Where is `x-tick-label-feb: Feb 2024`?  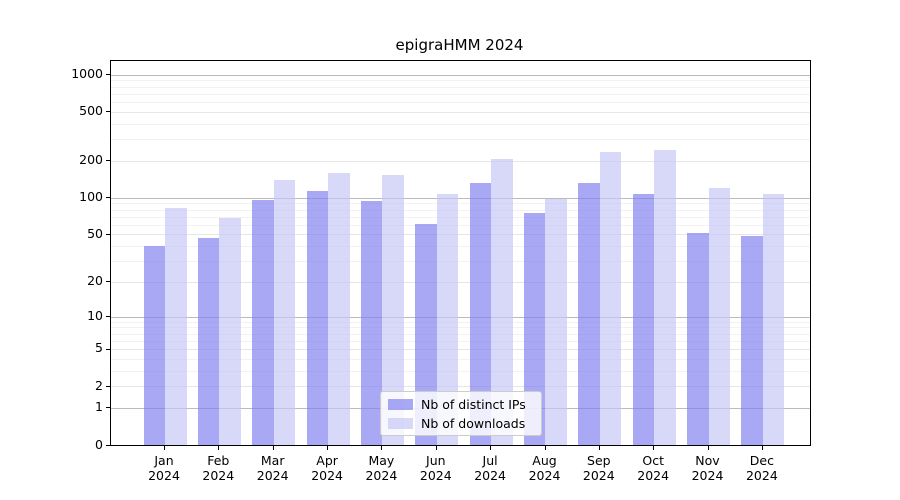 x-tick-label-feb: Feb 2024 is located at coordinates (218, 467).